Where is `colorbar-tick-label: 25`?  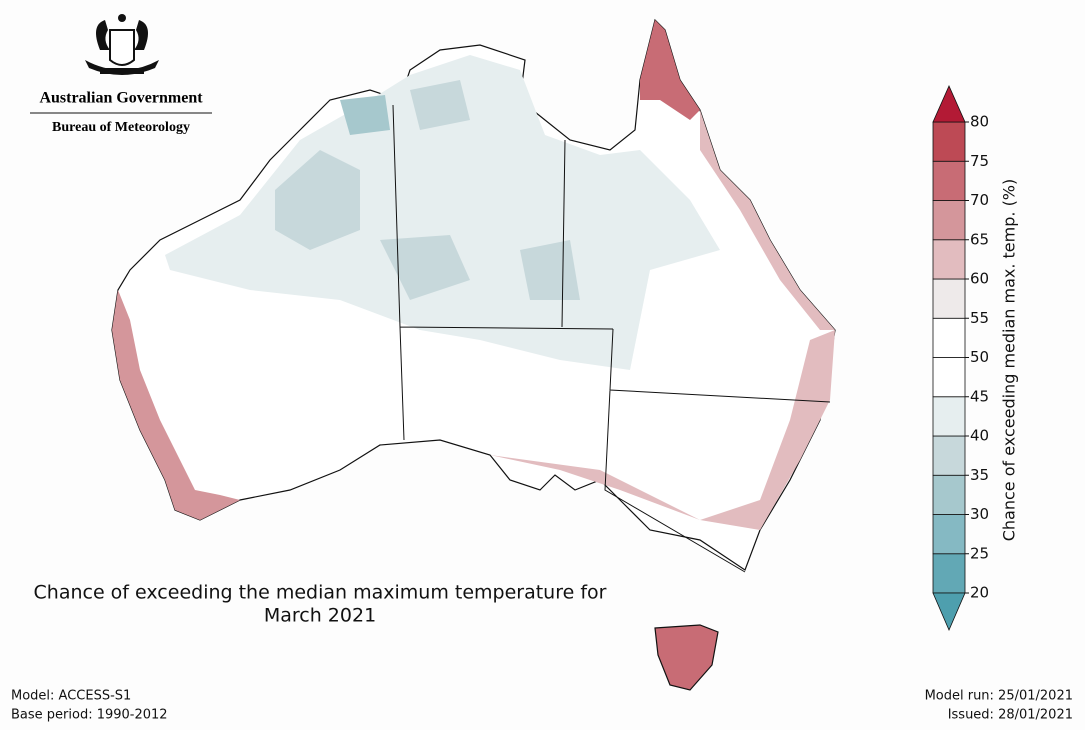
colorbar-tick-label: 25 is located at coordinates (979, 553).